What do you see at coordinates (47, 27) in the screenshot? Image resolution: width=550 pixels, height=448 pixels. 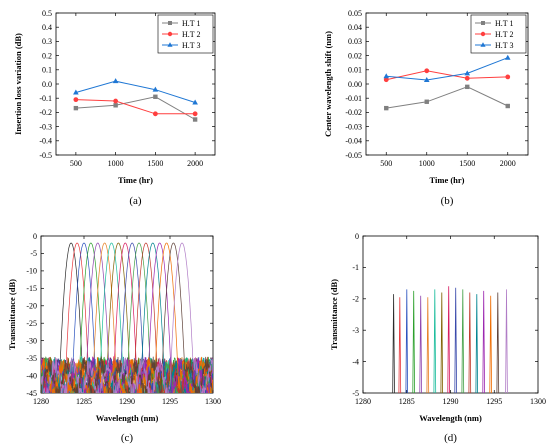 I see `y-tick-label: 0.4` at bounding box center [47, 27].